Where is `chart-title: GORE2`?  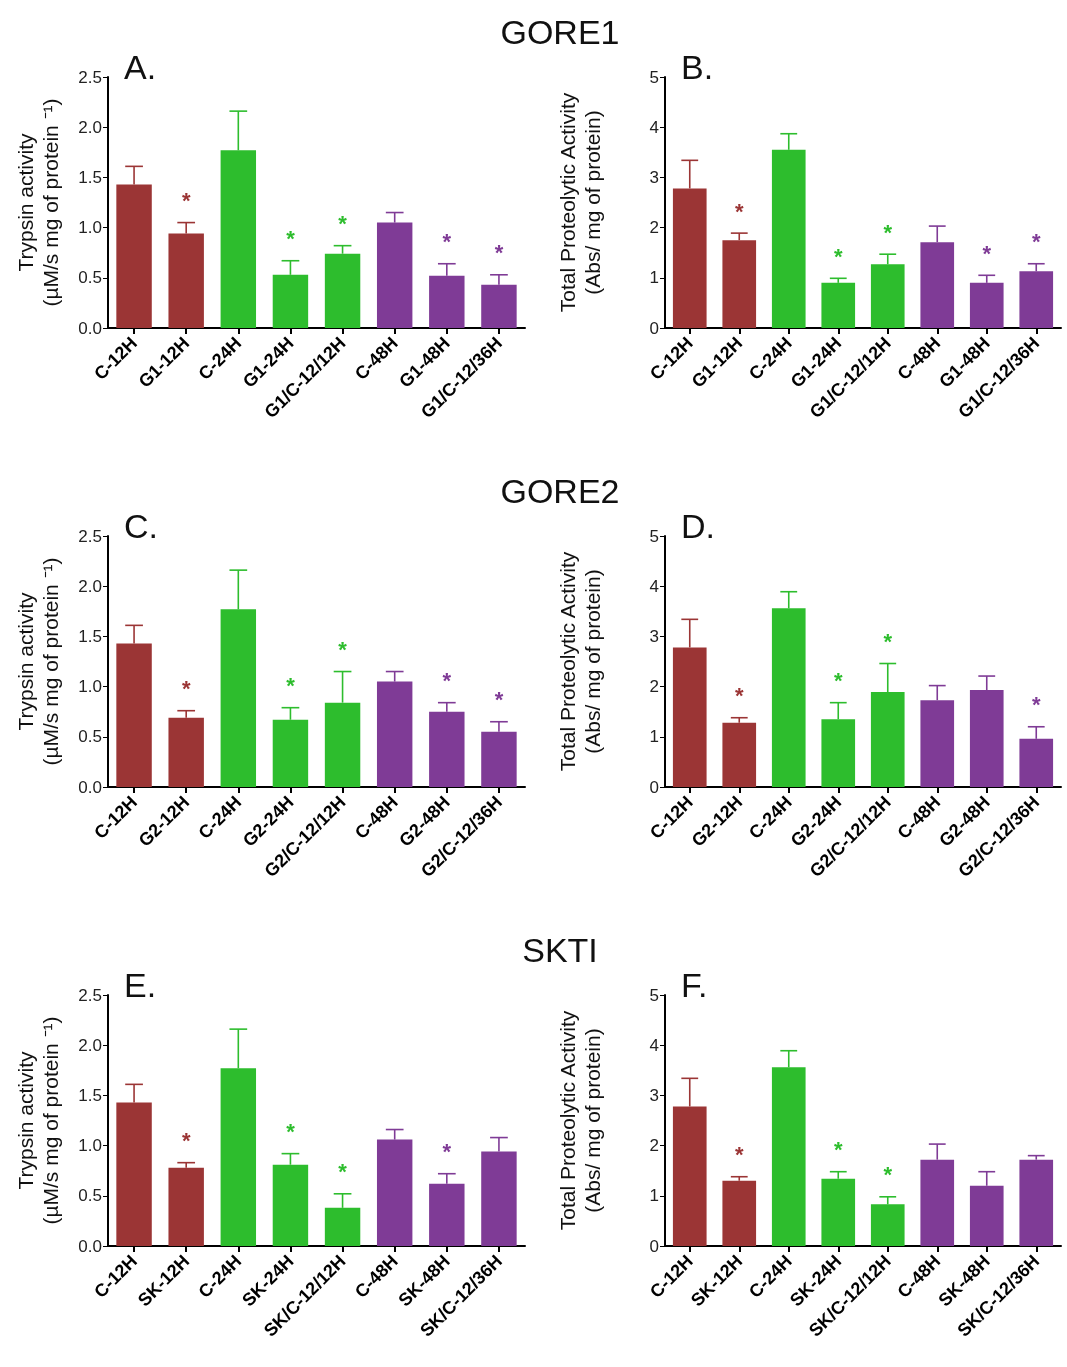
chart-title: GORE2 is located at coordinates (560, 491).